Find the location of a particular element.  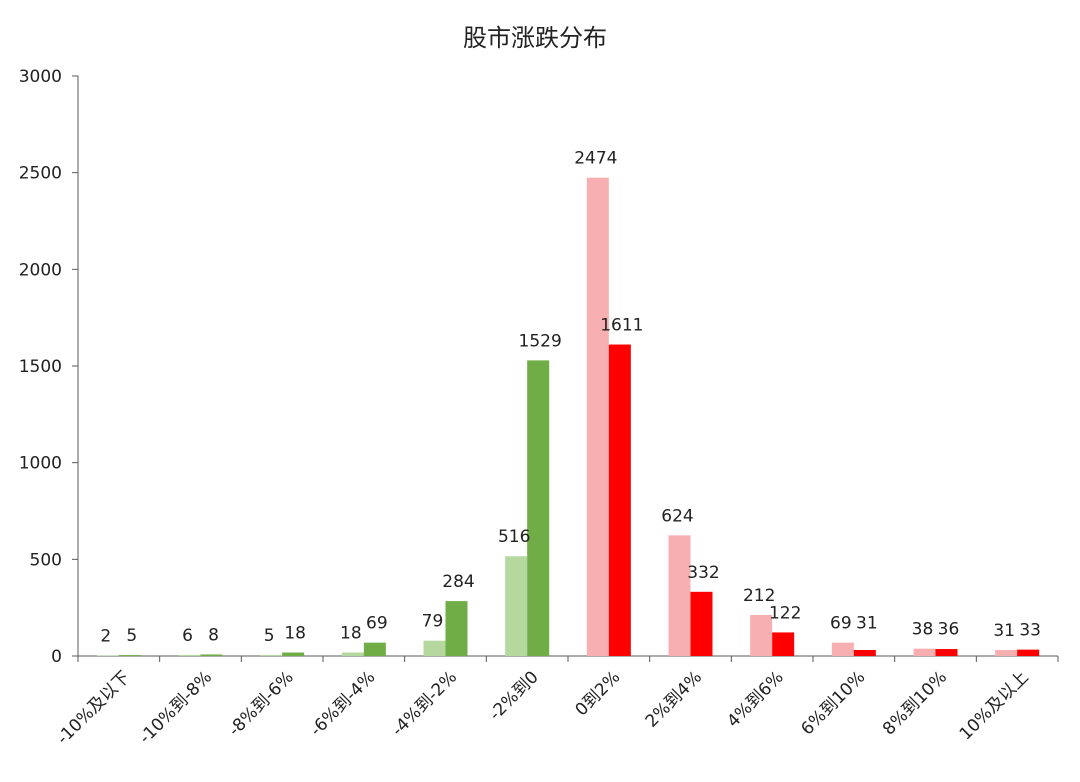

x-tick-label: -6%到-4% is located at coordinates (342, 703).